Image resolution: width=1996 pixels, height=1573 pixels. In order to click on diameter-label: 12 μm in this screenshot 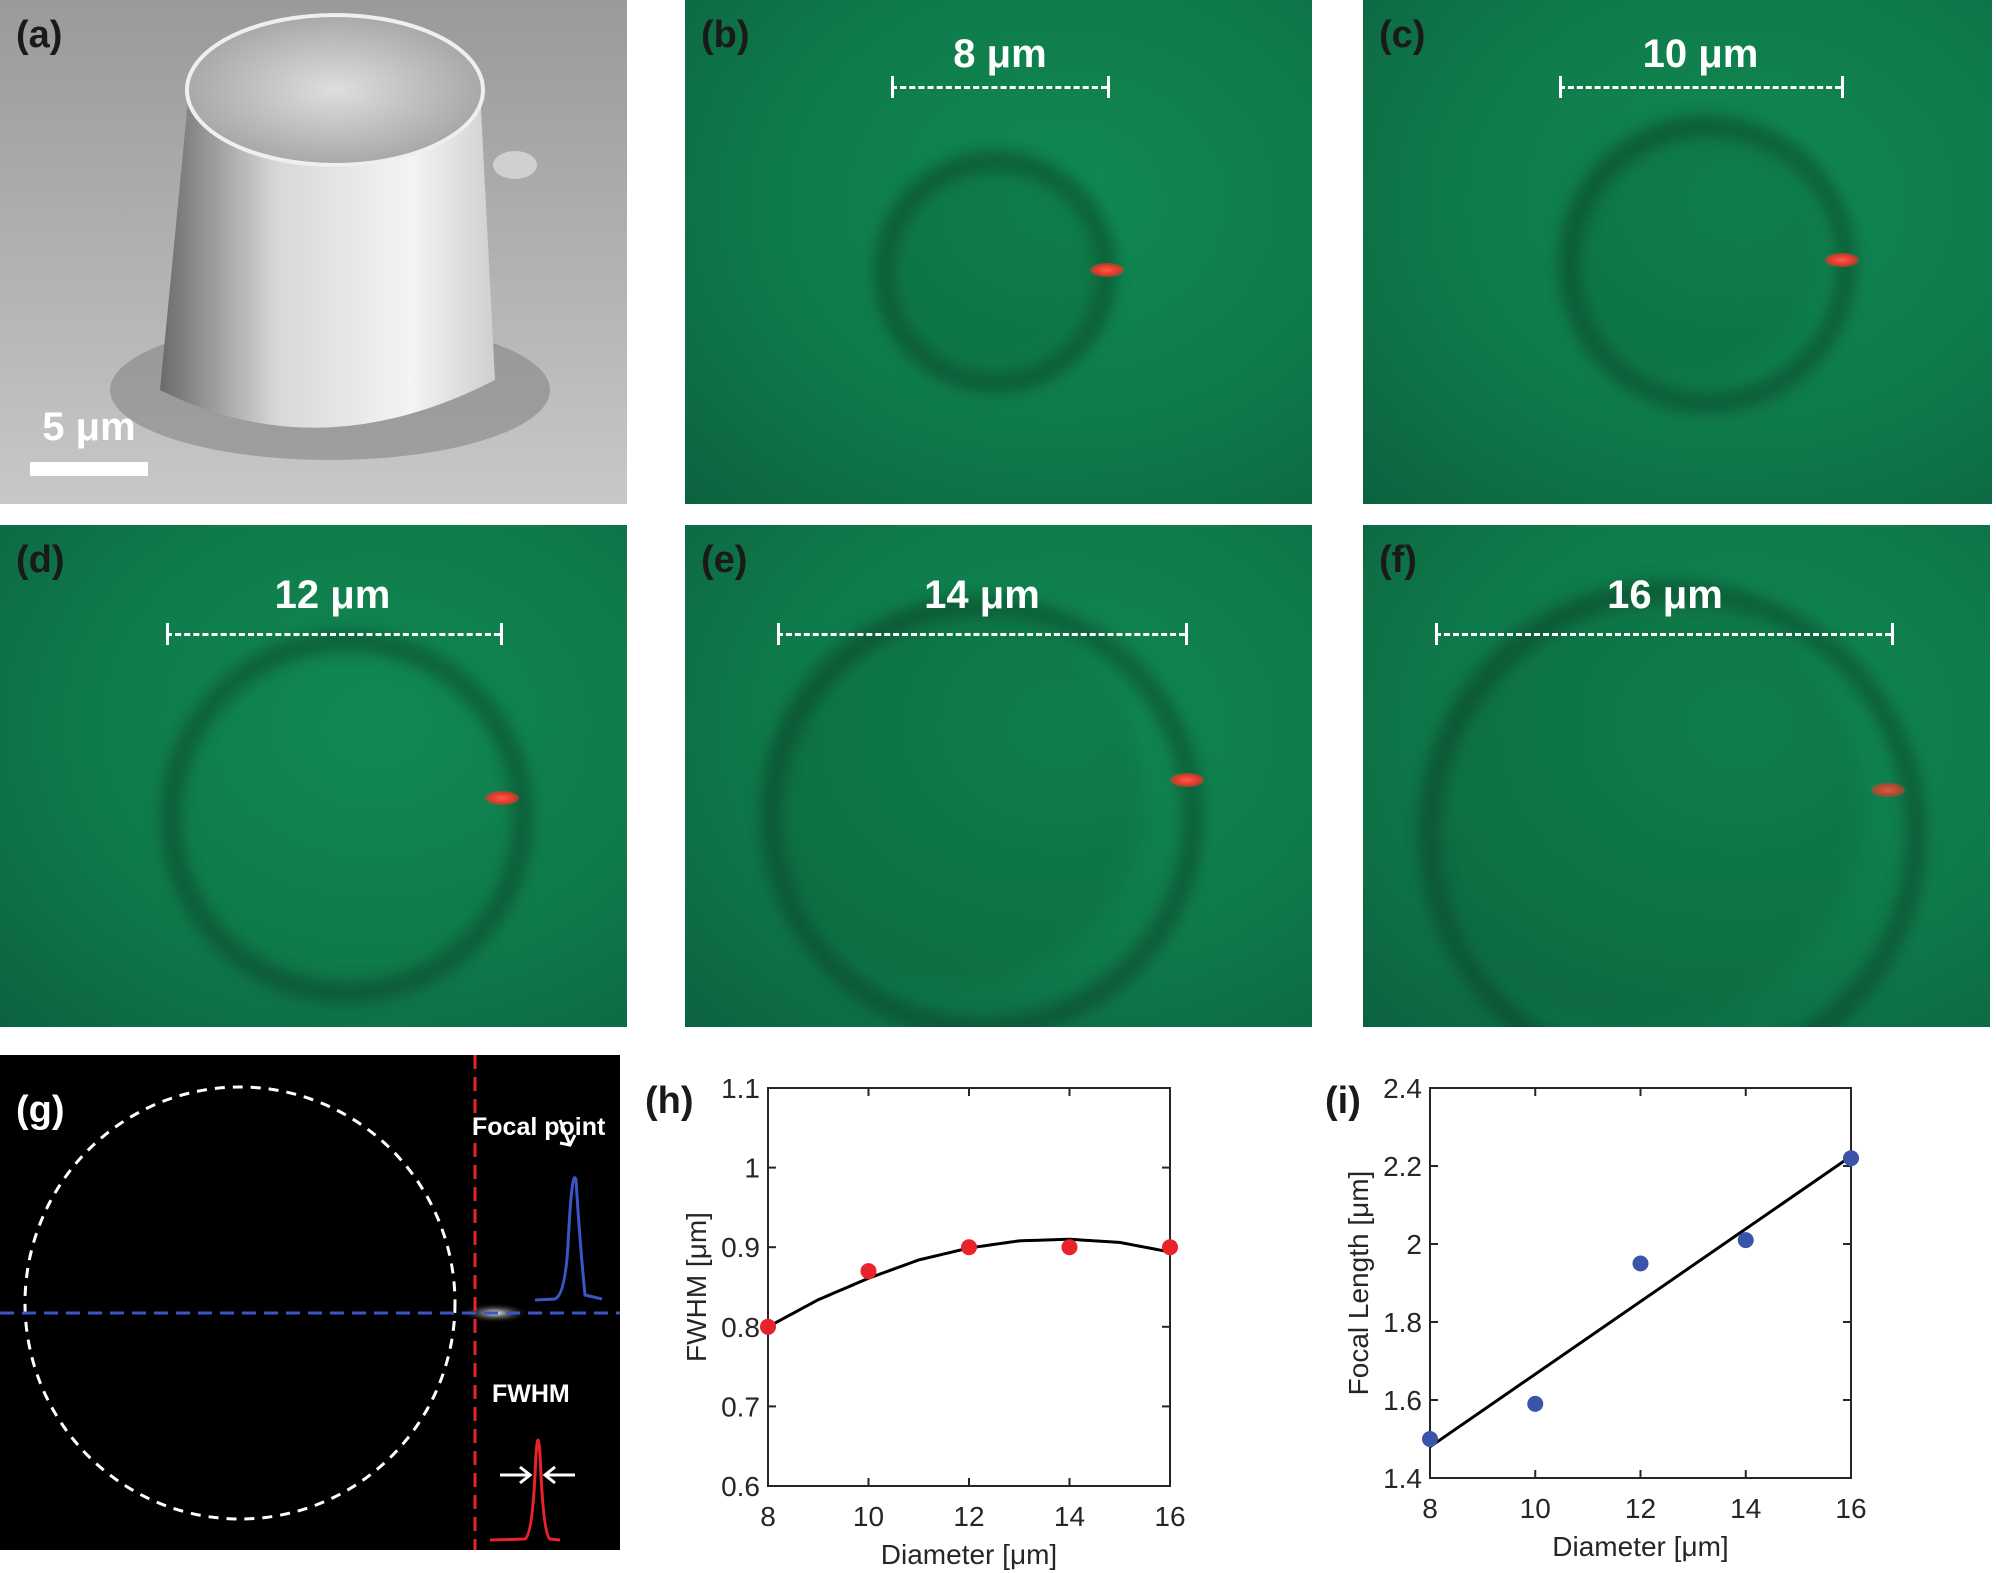, I will do `click(332, 595)`.